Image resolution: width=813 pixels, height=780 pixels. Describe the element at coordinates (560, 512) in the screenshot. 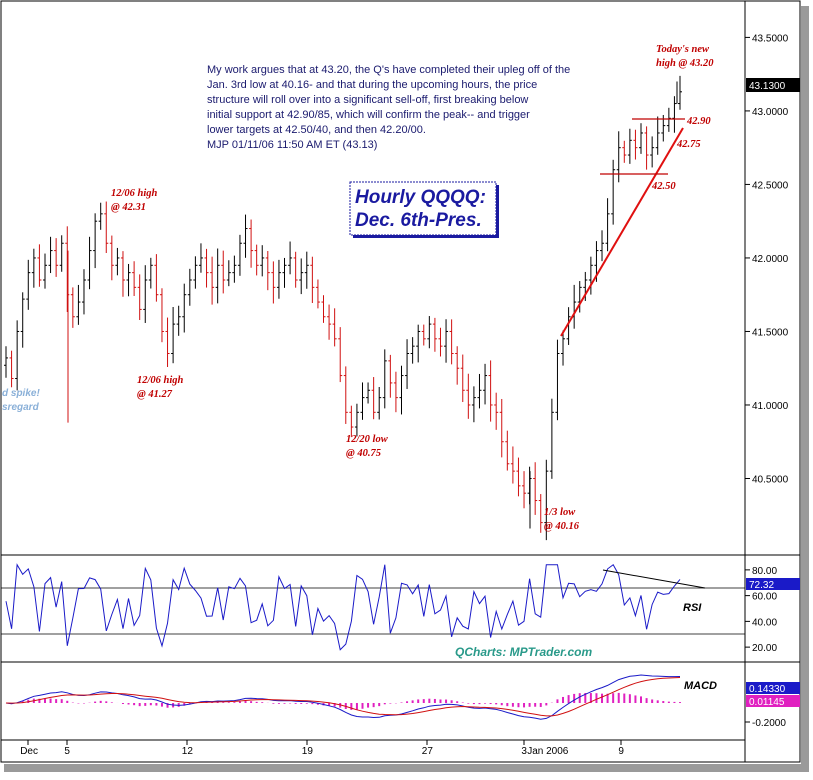

I see `annotation-4-line1: 1/3 low` at that location.